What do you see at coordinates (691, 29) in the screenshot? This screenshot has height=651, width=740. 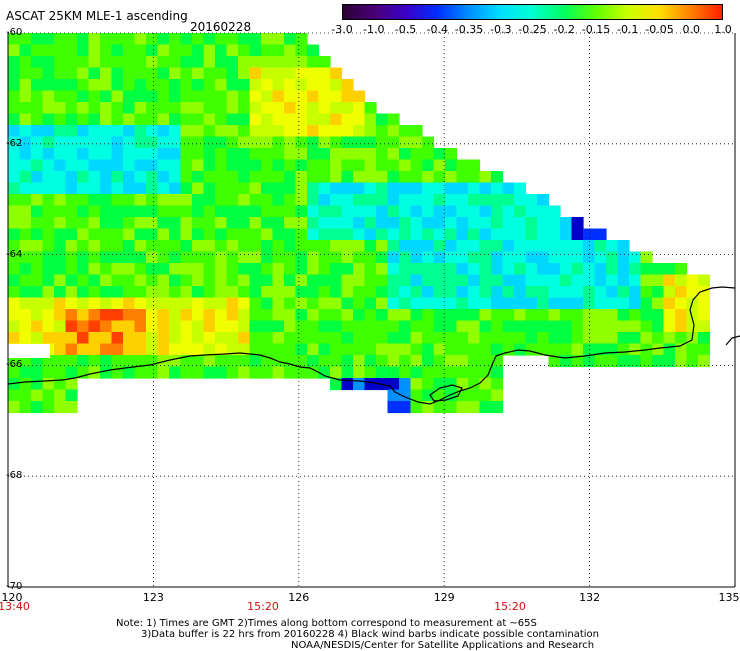 I see `colorbar-label: 0.0` at bounding box center [691, 29].